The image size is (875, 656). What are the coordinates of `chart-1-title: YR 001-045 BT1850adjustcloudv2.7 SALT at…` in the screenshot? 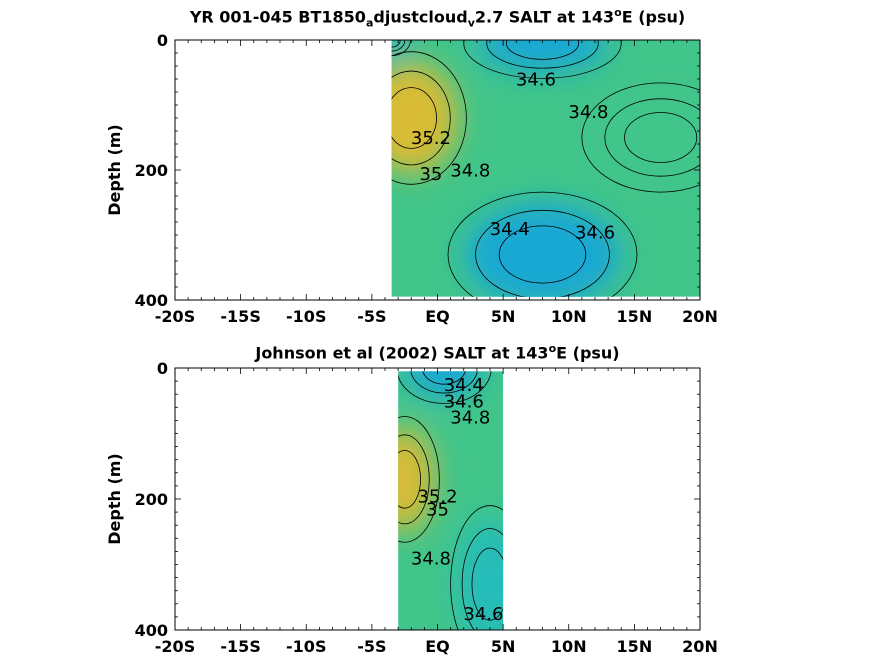 It's located at (437, 18).